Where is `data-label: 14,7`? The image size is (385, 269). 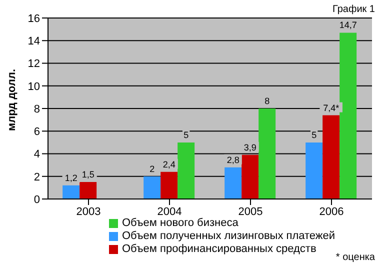 data-label: 14,7 is located at coordinates (348, 25).